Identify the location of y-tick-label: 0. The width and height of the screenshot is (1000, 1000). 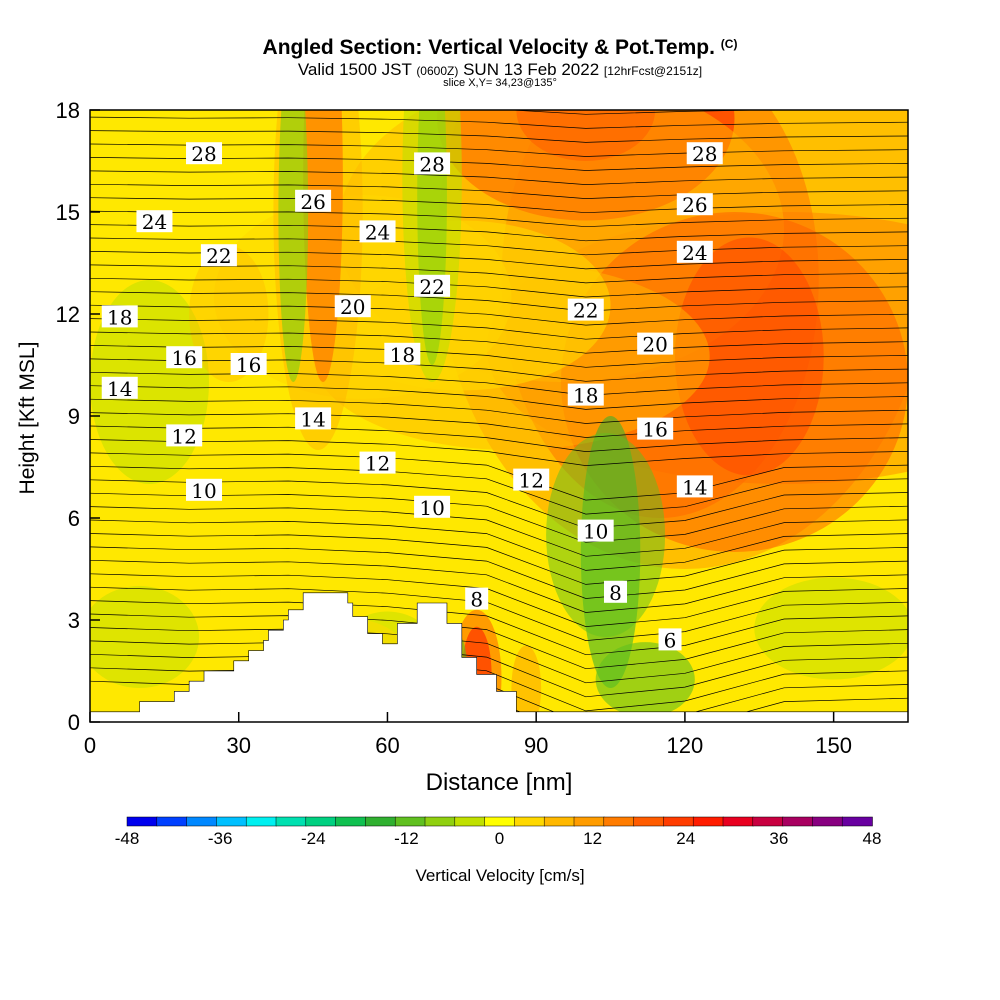
(74, 722).